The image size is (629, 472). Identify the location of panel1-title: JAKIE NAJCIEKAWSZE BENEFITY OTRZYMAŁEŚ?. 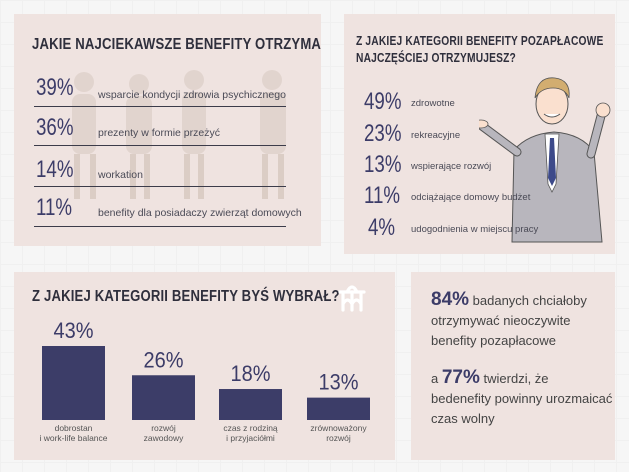
(176, 44).